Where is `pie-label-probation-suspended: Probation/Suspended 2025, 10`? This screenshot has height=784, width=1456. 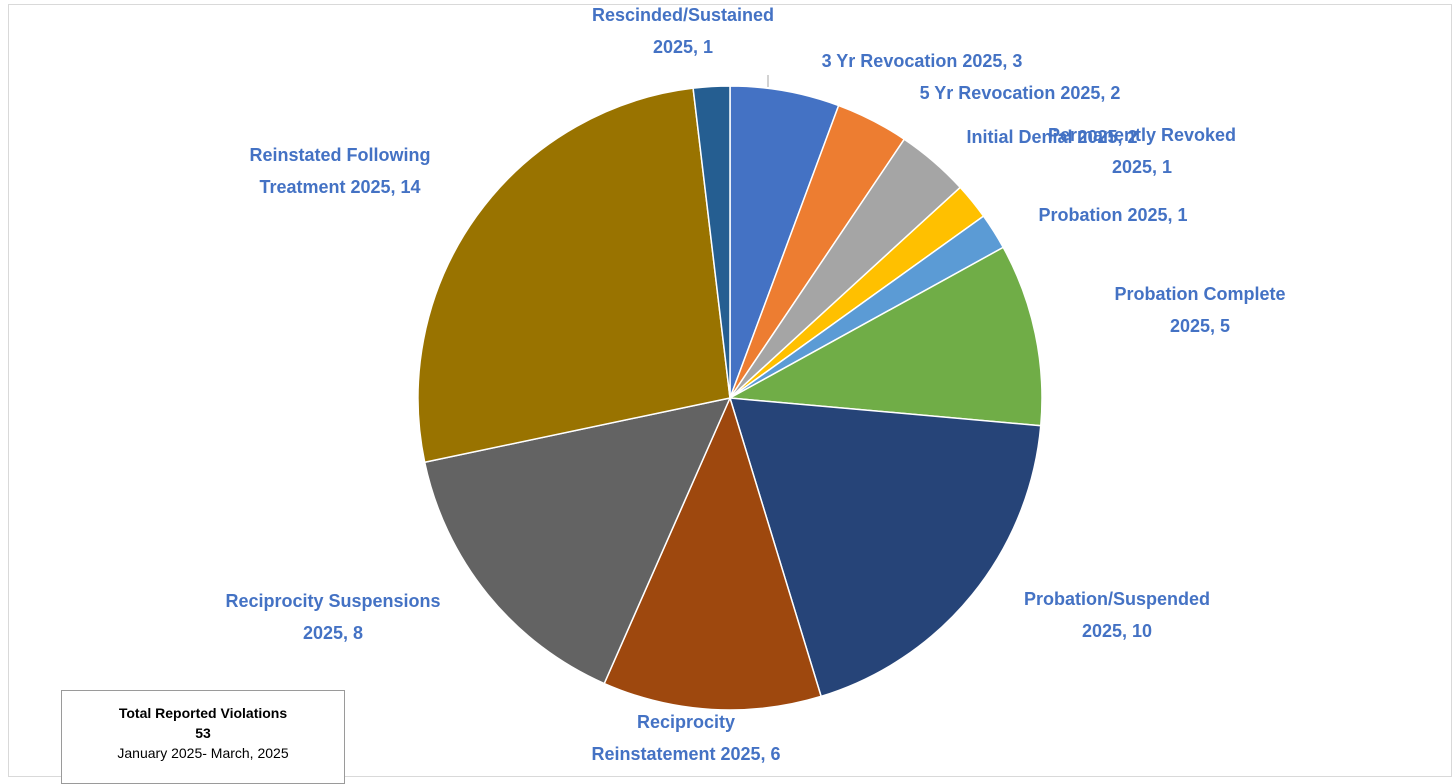 pie-label-probation-suspended: Probation/Suspended 2025, 10 is located at coordinates (1117, 615).